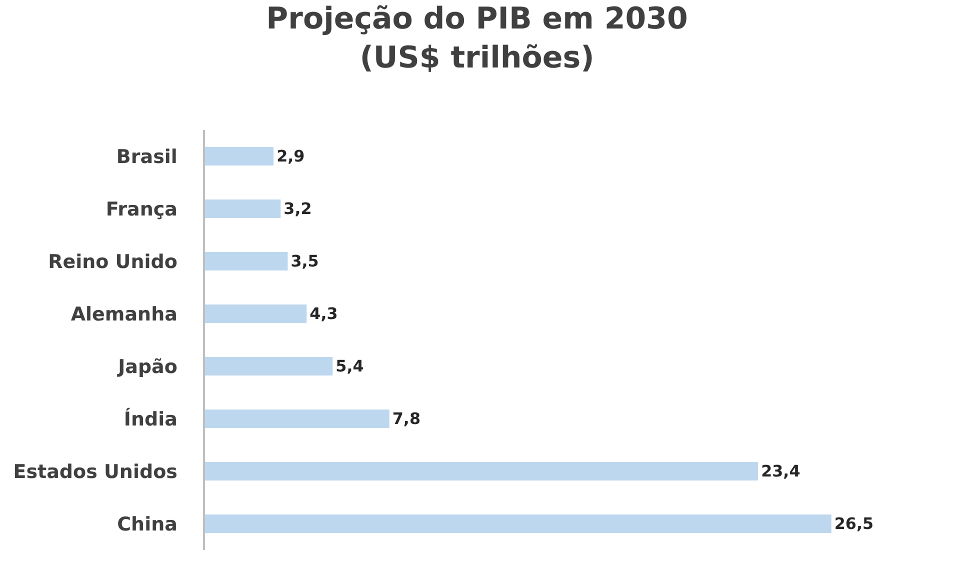 This screenshot has width=954, height=570. I want to click on y-tick-label: Índia, so click(151, 418).